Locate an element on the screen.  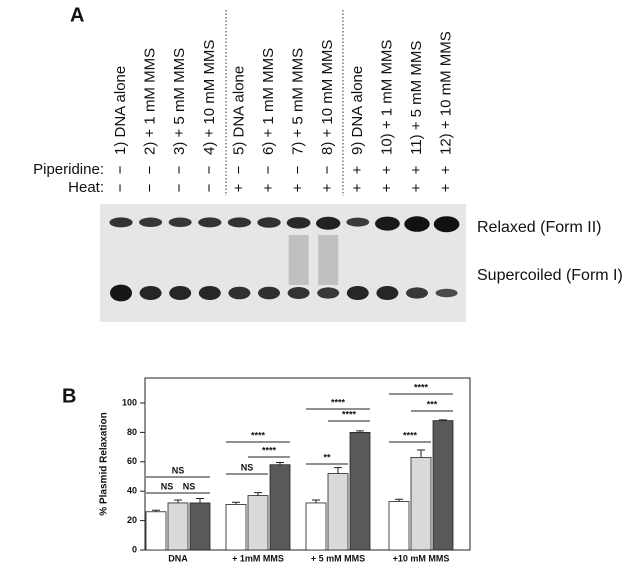
lane-label: 7) + 5 mM MMS is located at coordinates (298, 101).